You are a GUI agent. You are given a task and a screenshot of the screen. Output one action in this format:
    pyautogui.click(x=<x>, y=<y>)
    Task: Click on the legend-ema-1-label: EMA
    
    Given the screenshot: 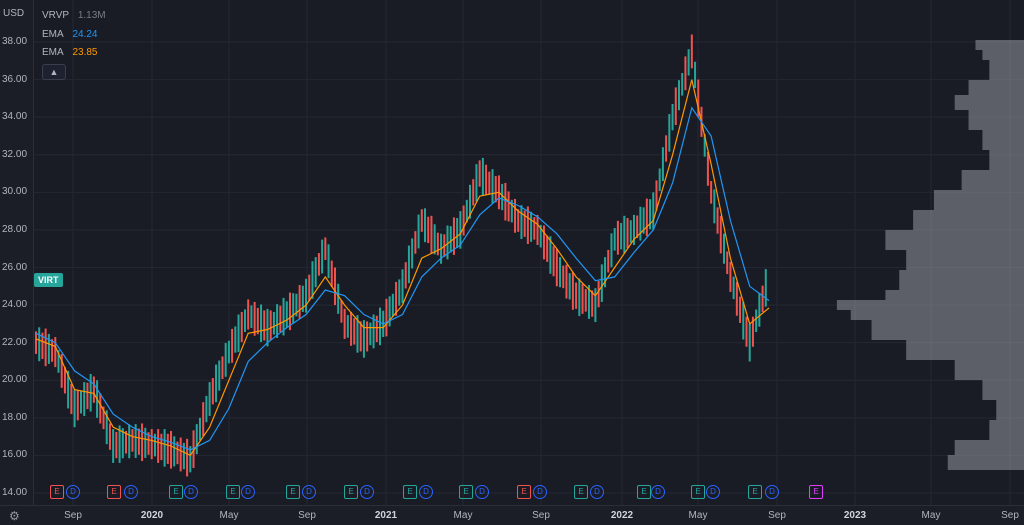 What is the action you would take?
    pyautogui.click(x=53, y=34)
    